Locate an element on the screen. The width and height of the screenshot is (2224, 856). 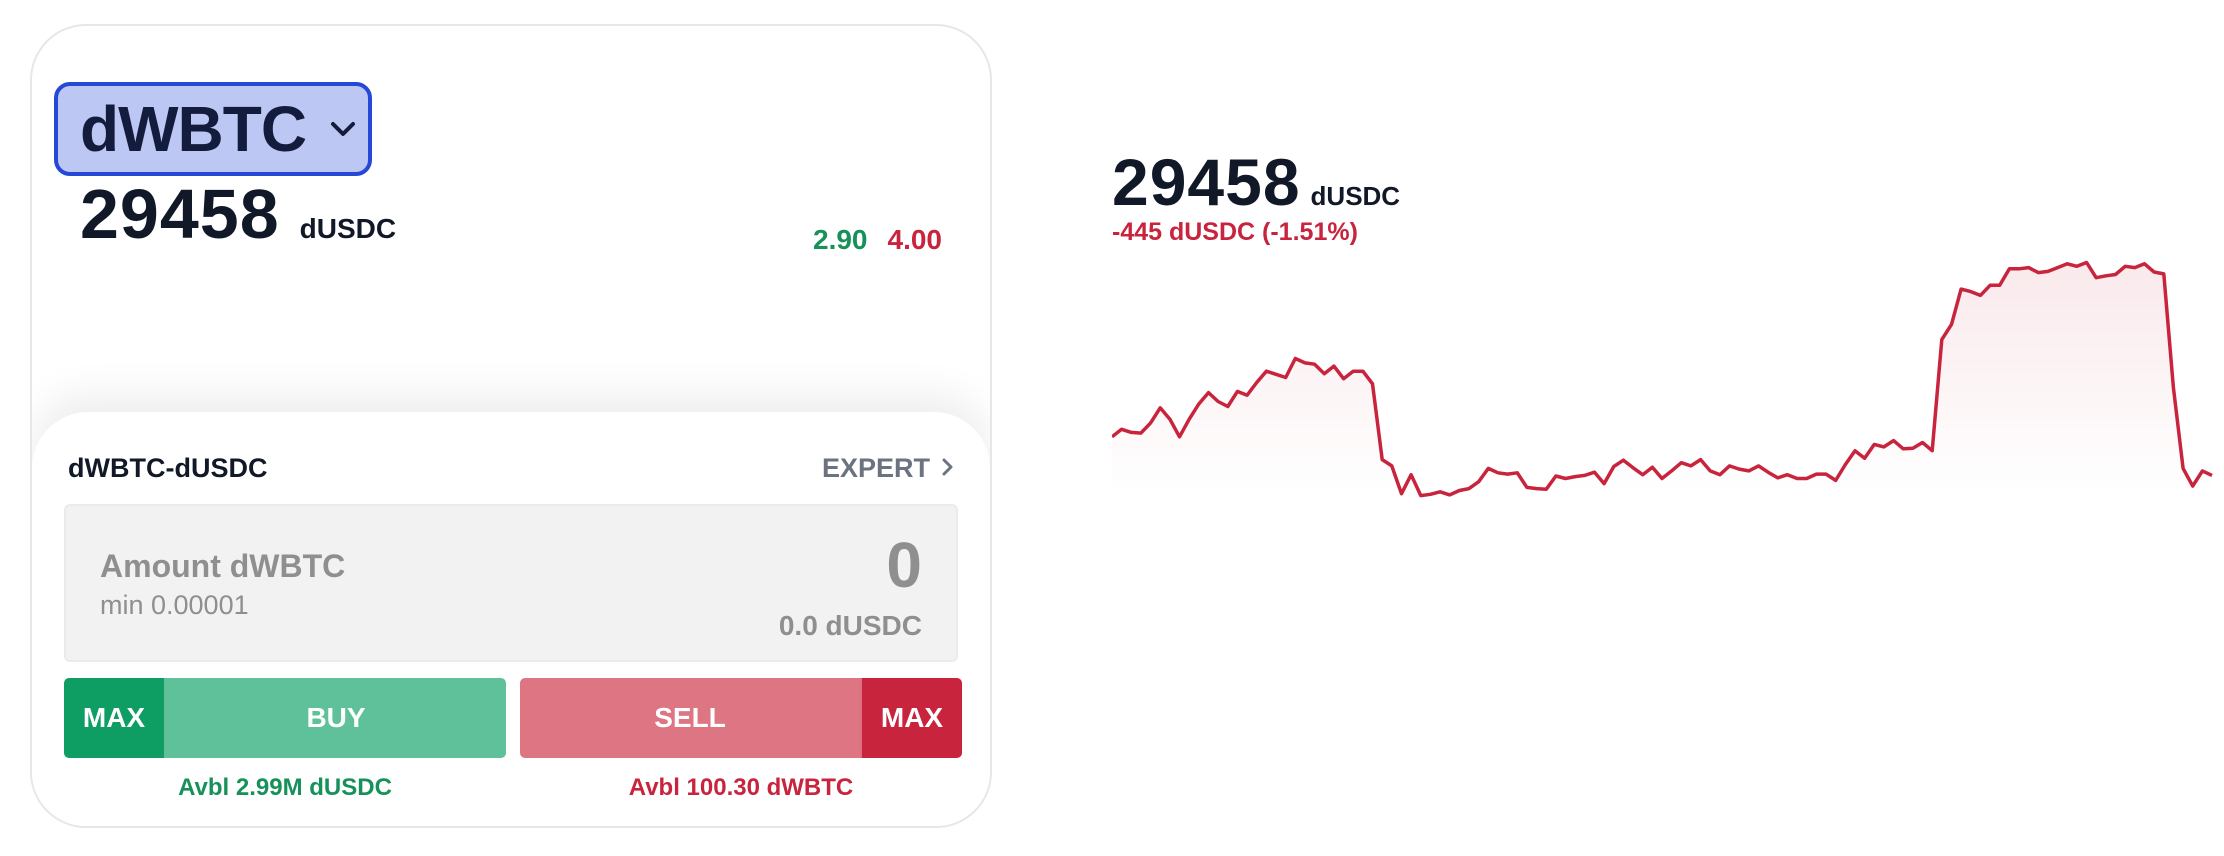
price-value: 29458 is located at coordinates (180, 214).